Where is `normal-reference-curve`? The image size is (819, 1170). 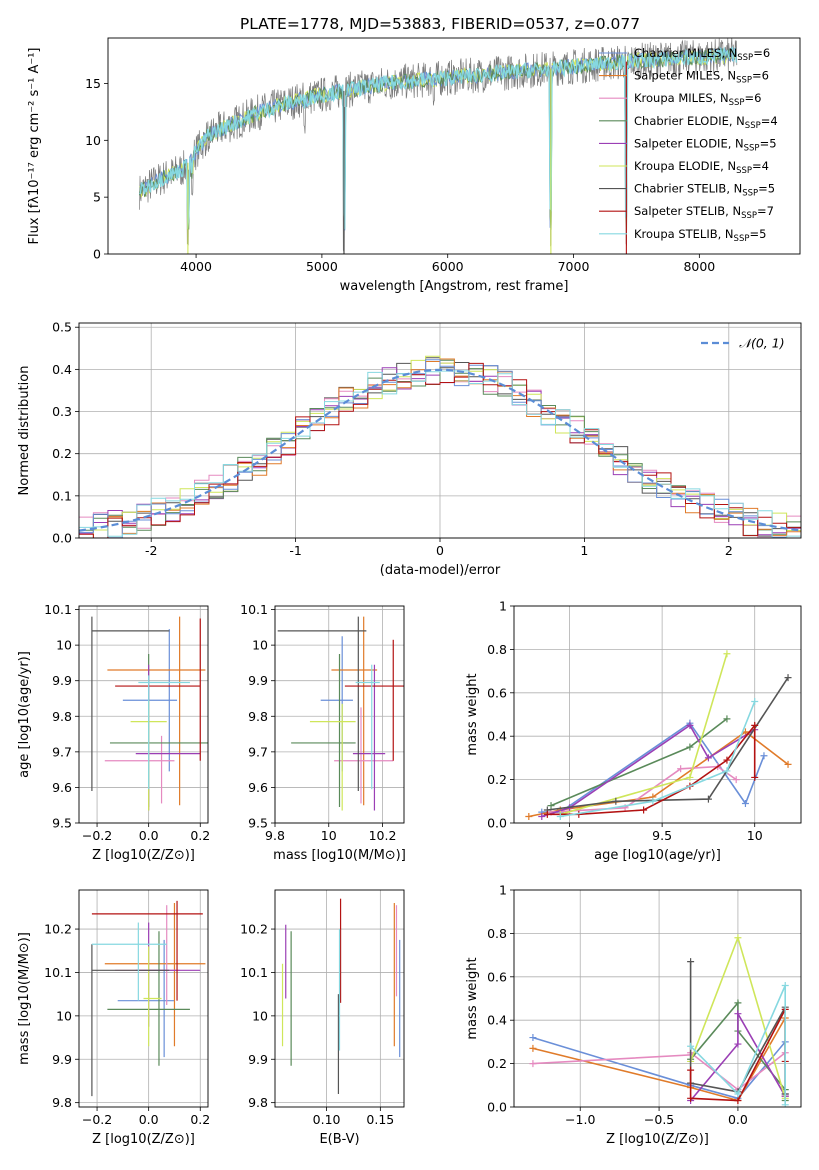 normal-reference-curve is located at coordinates (440, 450).